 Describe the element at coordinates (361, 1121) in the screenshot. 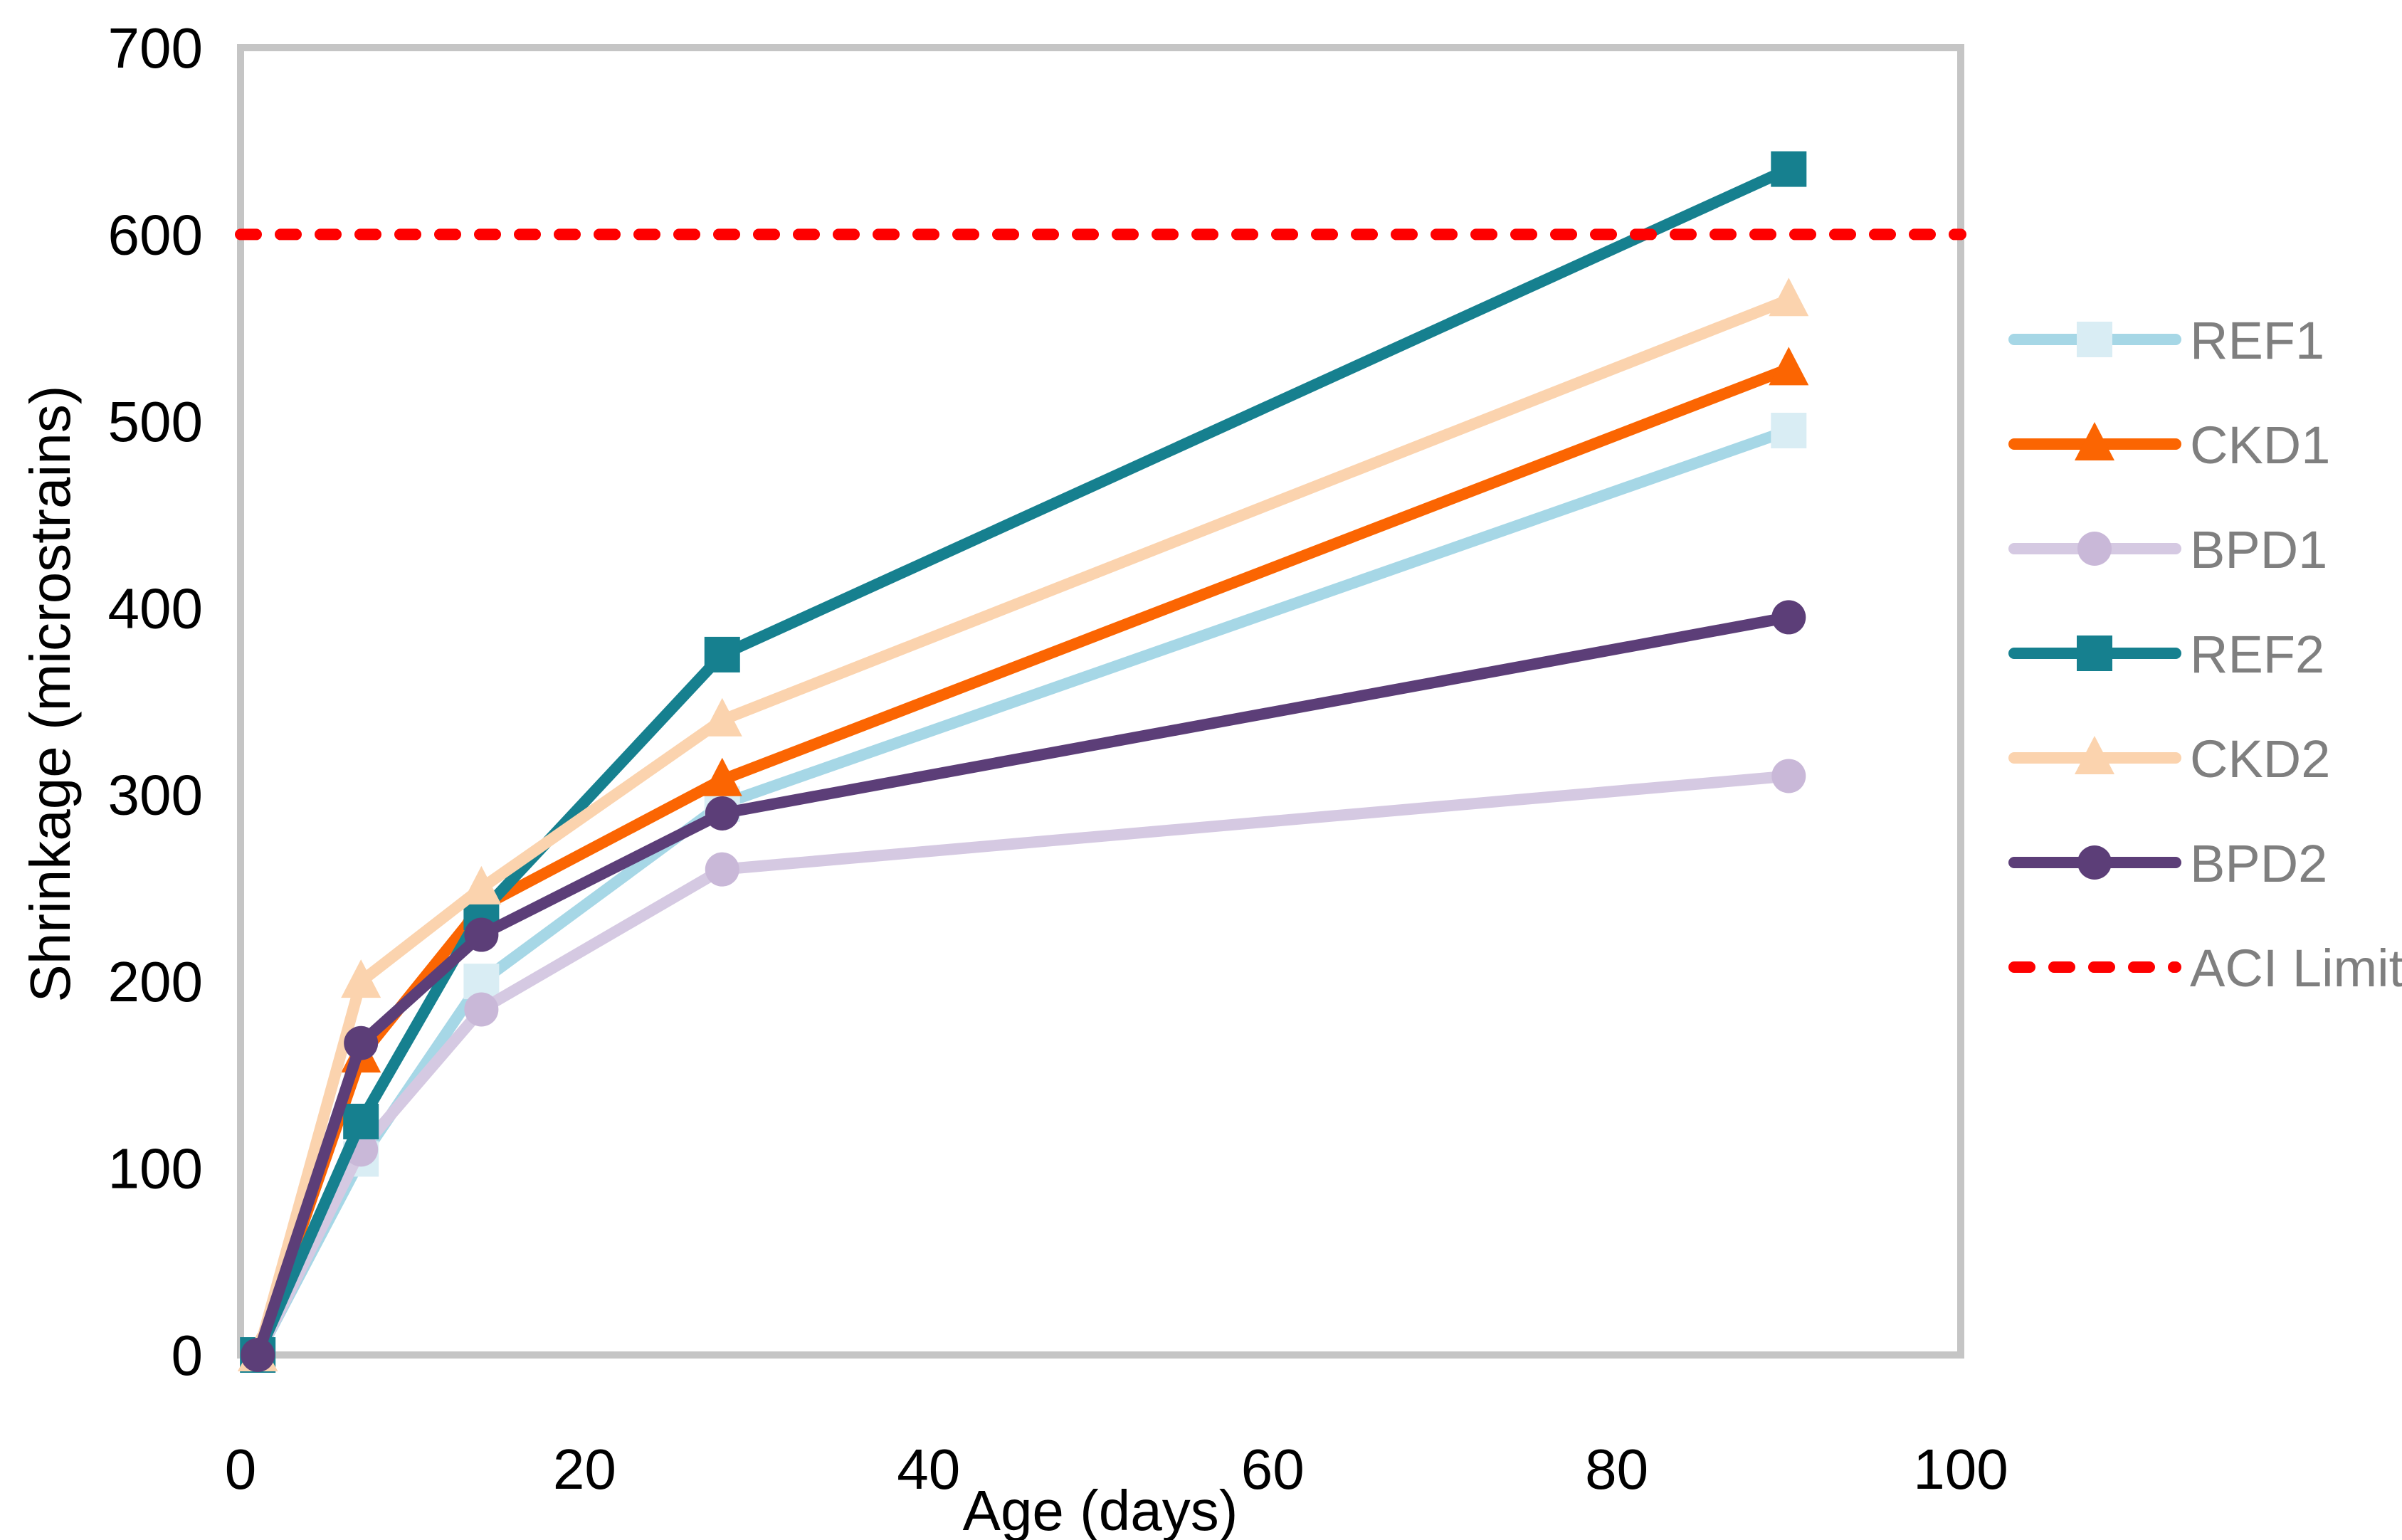

I see `marker-REF2-day7` at that location.